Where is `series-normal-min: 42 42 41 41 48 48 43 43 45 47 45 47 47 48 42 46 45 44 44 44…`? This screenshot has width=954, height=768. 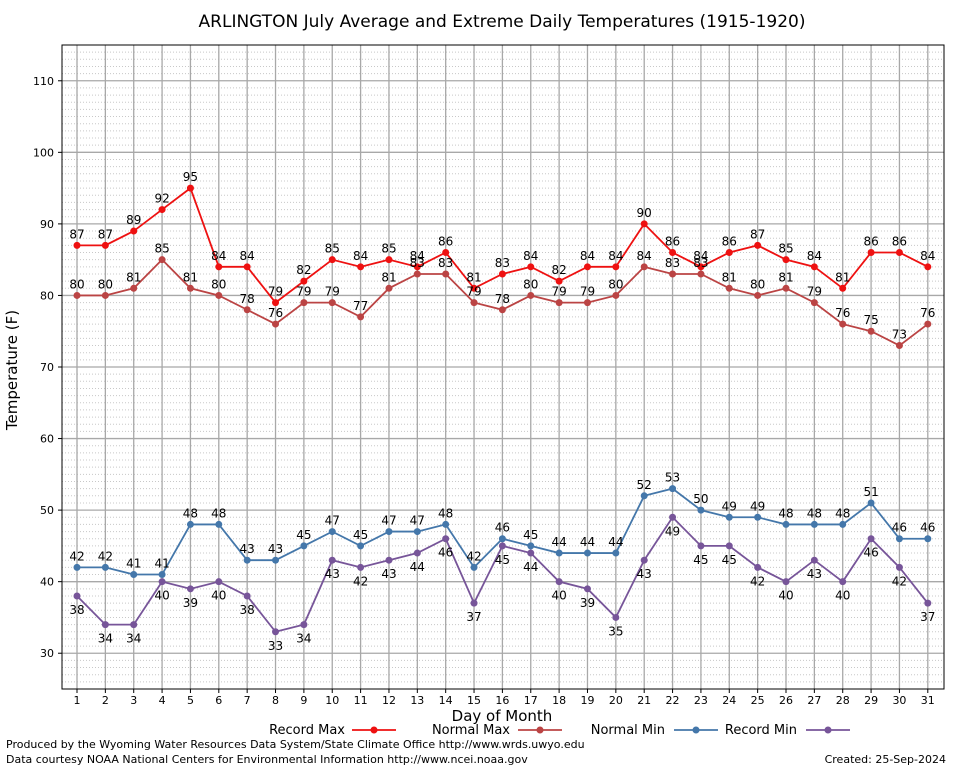 series-normal-min: 42 42 41 41 48 48 43 43 45 47 45 47 47 48 42 46 45 44 44 44… is located at coordinates (502, 525).